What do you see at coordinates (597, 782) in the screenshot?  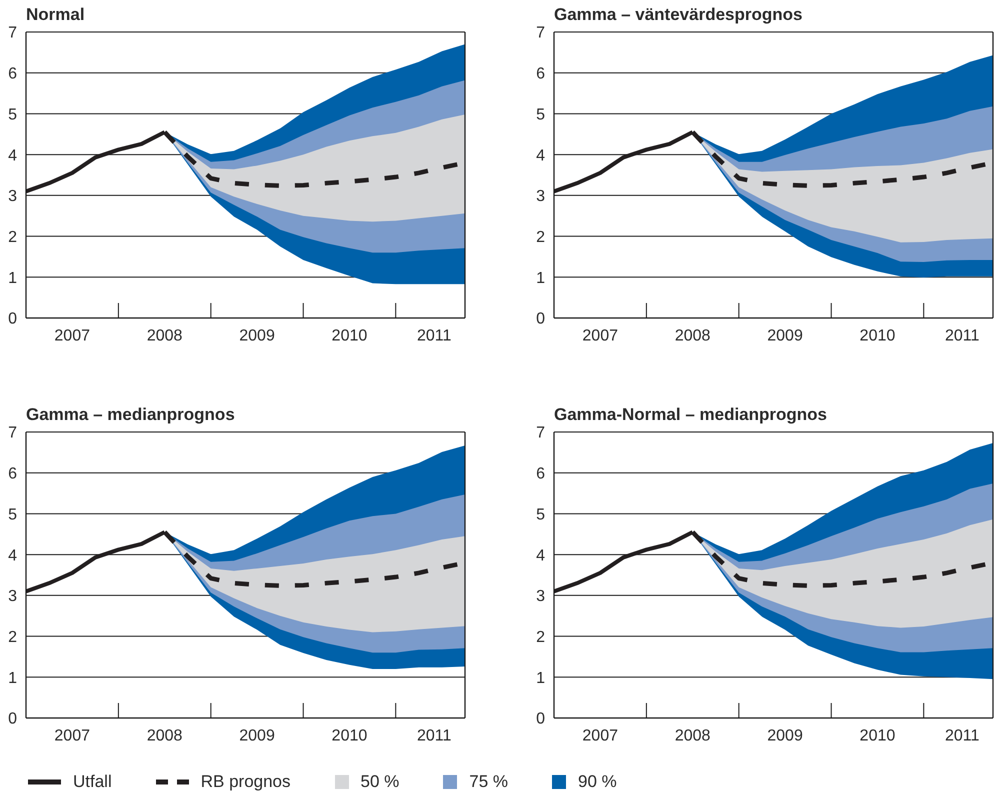 I see `legend-label: 90 %` at bounding box center [597, 782].